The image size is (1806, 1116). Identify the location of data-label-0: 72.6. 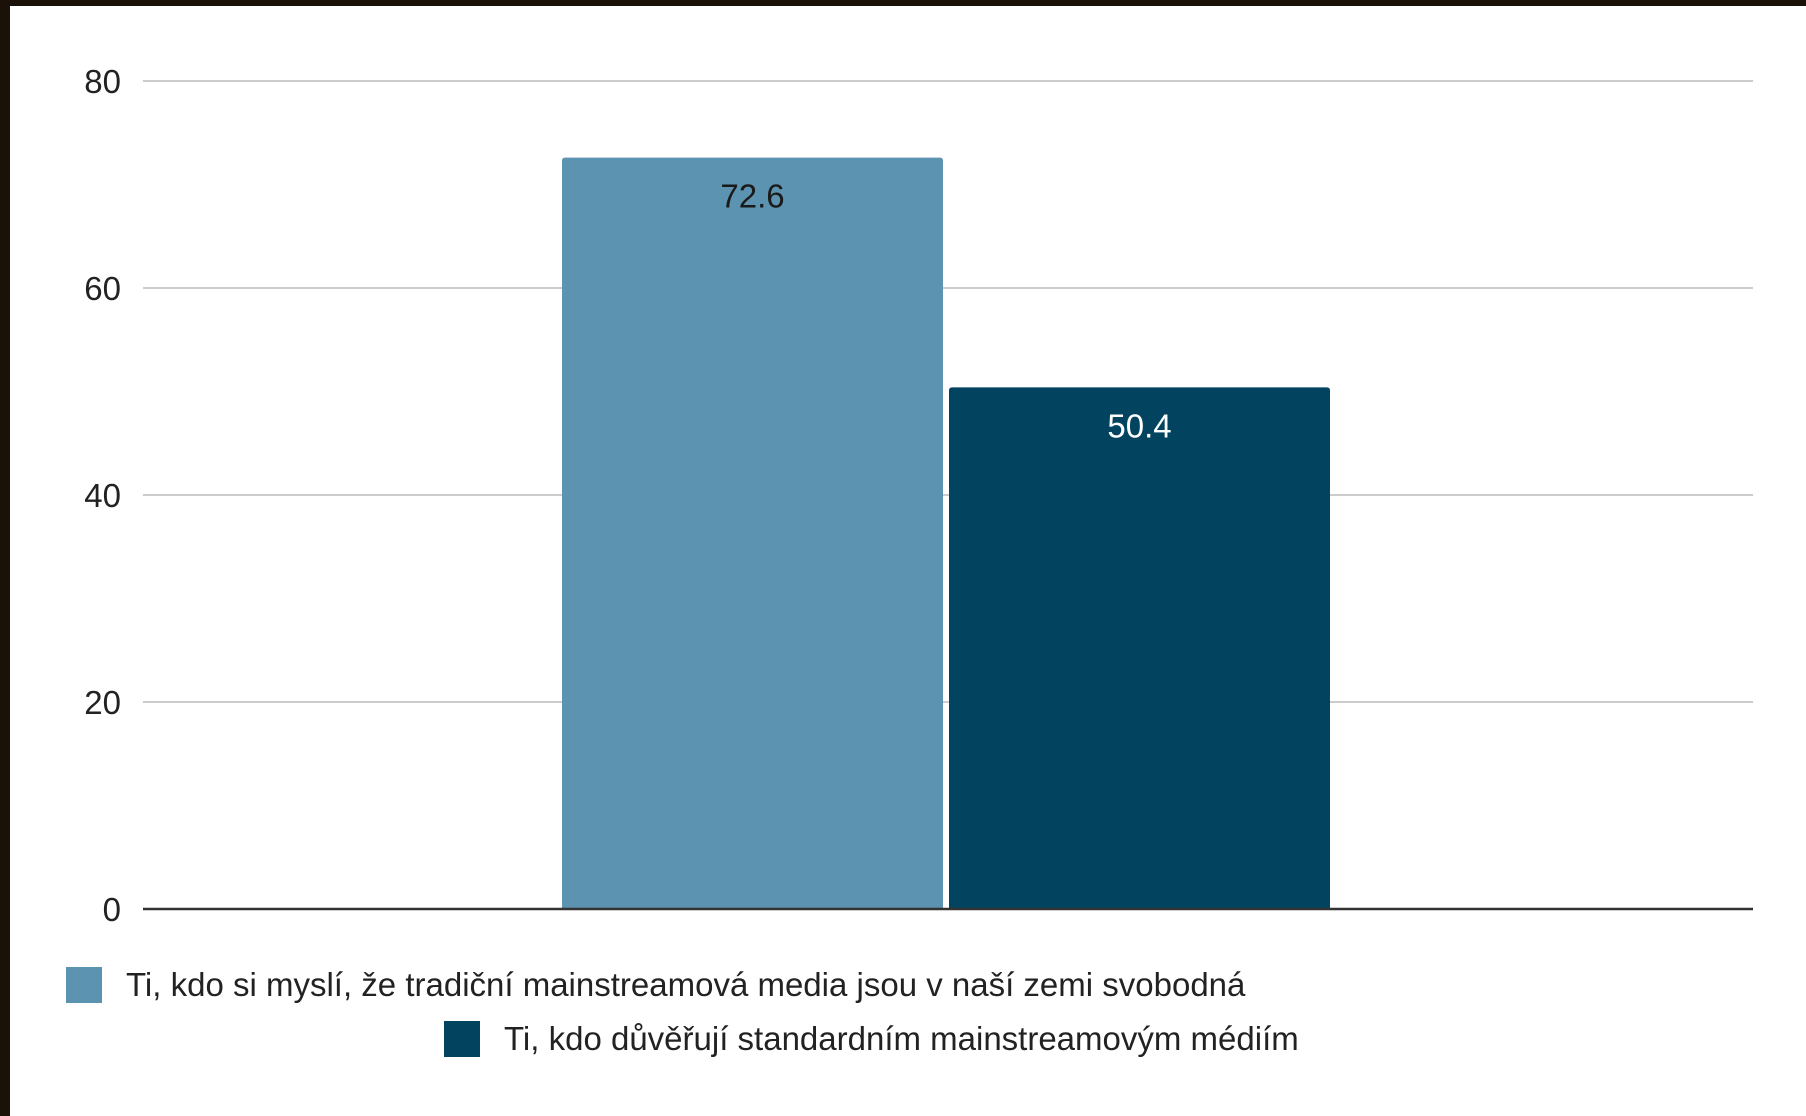
(752, 196).